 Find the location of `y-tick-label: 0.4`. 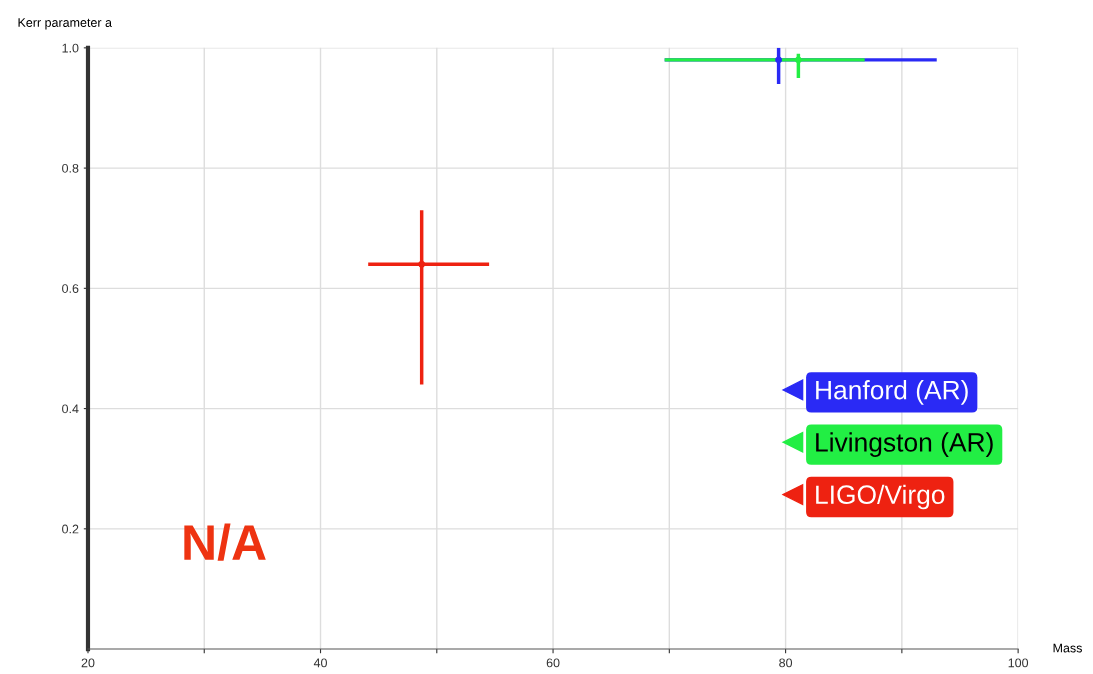

y-tick-label: 0.4 is located at coordinates (70, 409).